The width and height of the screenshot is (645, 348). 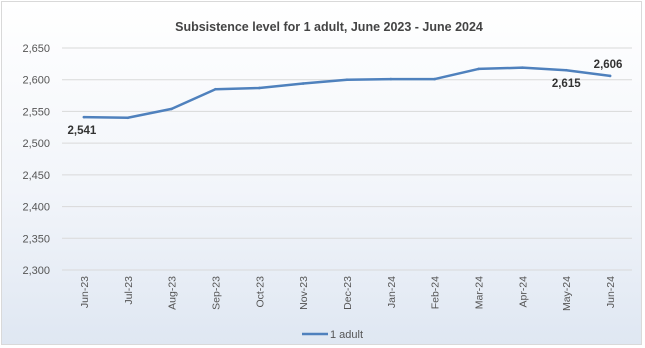 What do you see at coordinates (566, 84) in the screenshot?
I see `data-label: 2,615` at bounding box center [566, 84].